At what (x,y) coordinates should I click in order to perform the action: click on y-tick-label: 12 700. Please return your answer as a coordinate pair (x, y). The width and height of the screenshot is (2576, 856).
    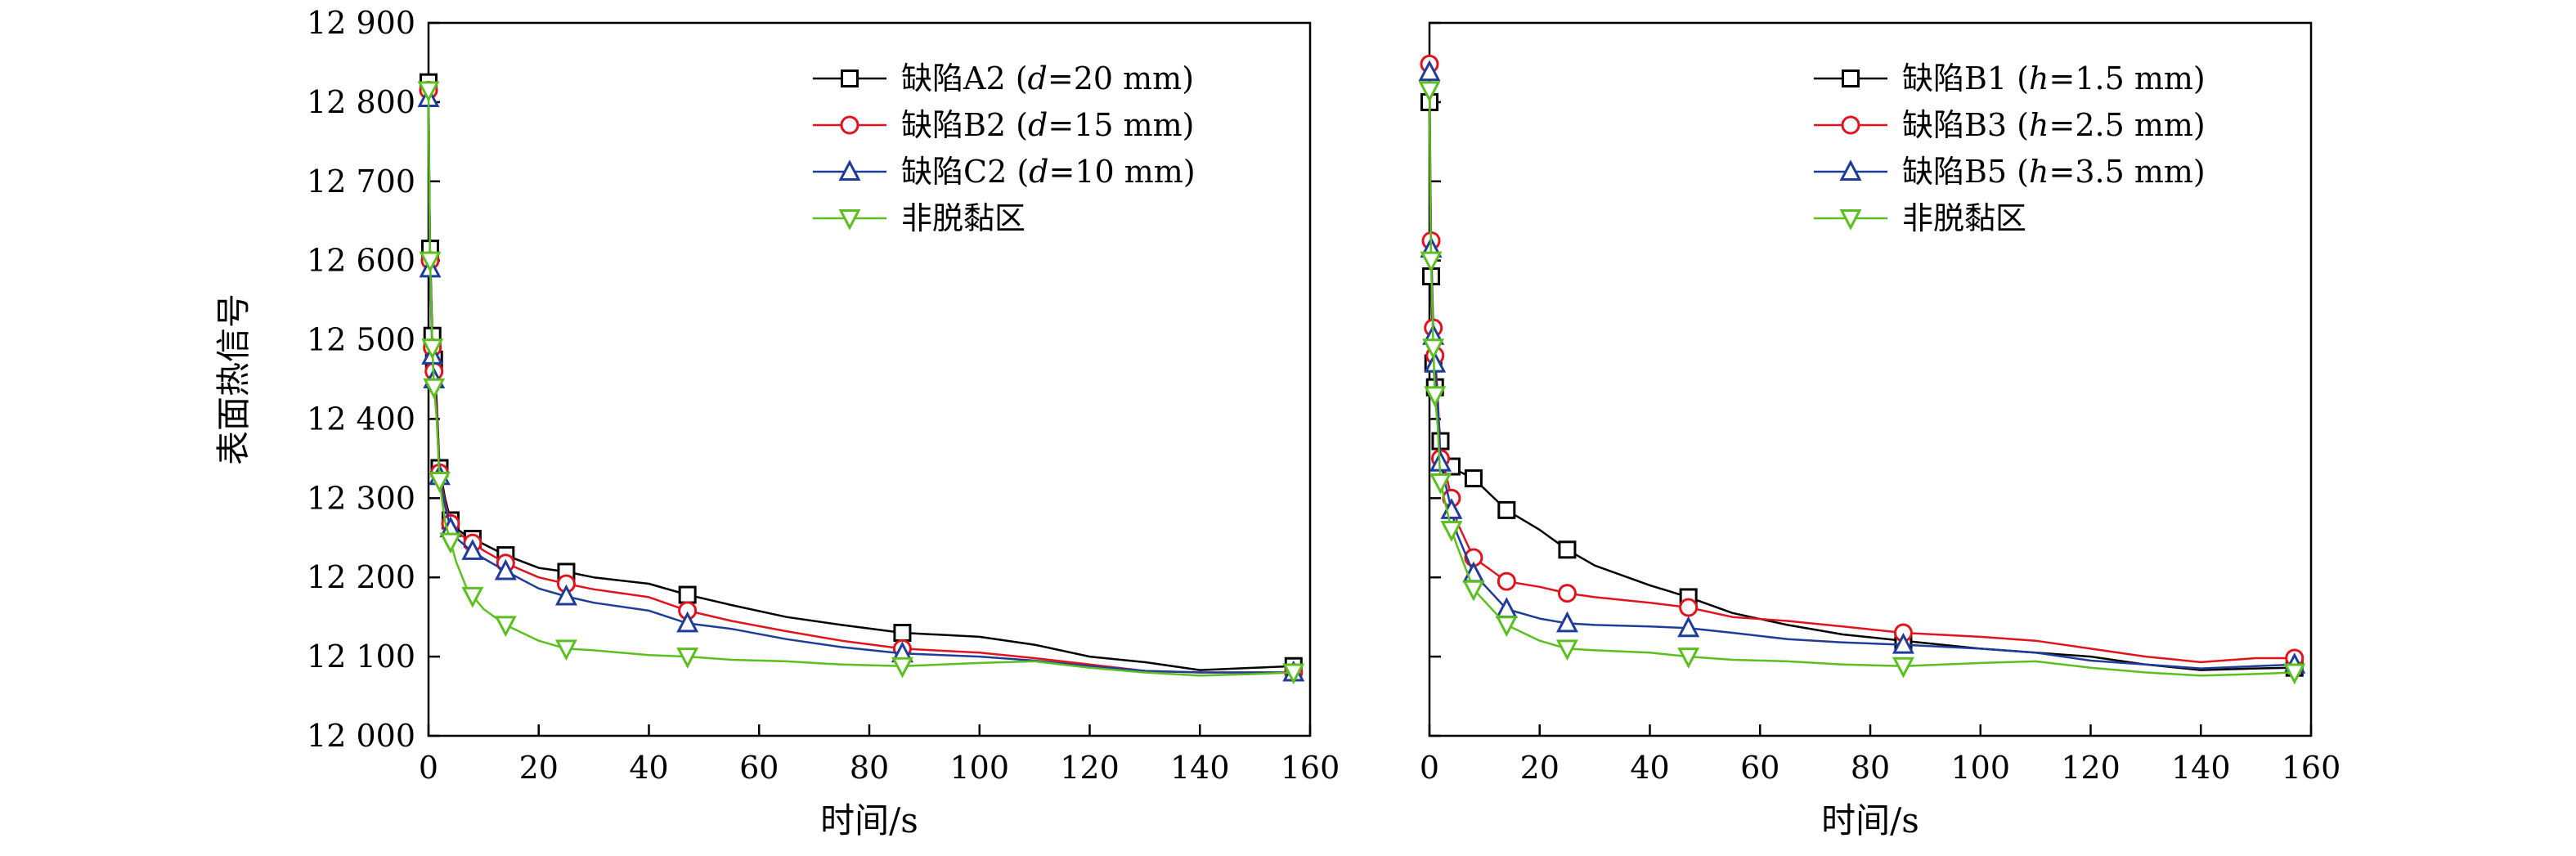
    Looking at the image, I should click on (361, 181).